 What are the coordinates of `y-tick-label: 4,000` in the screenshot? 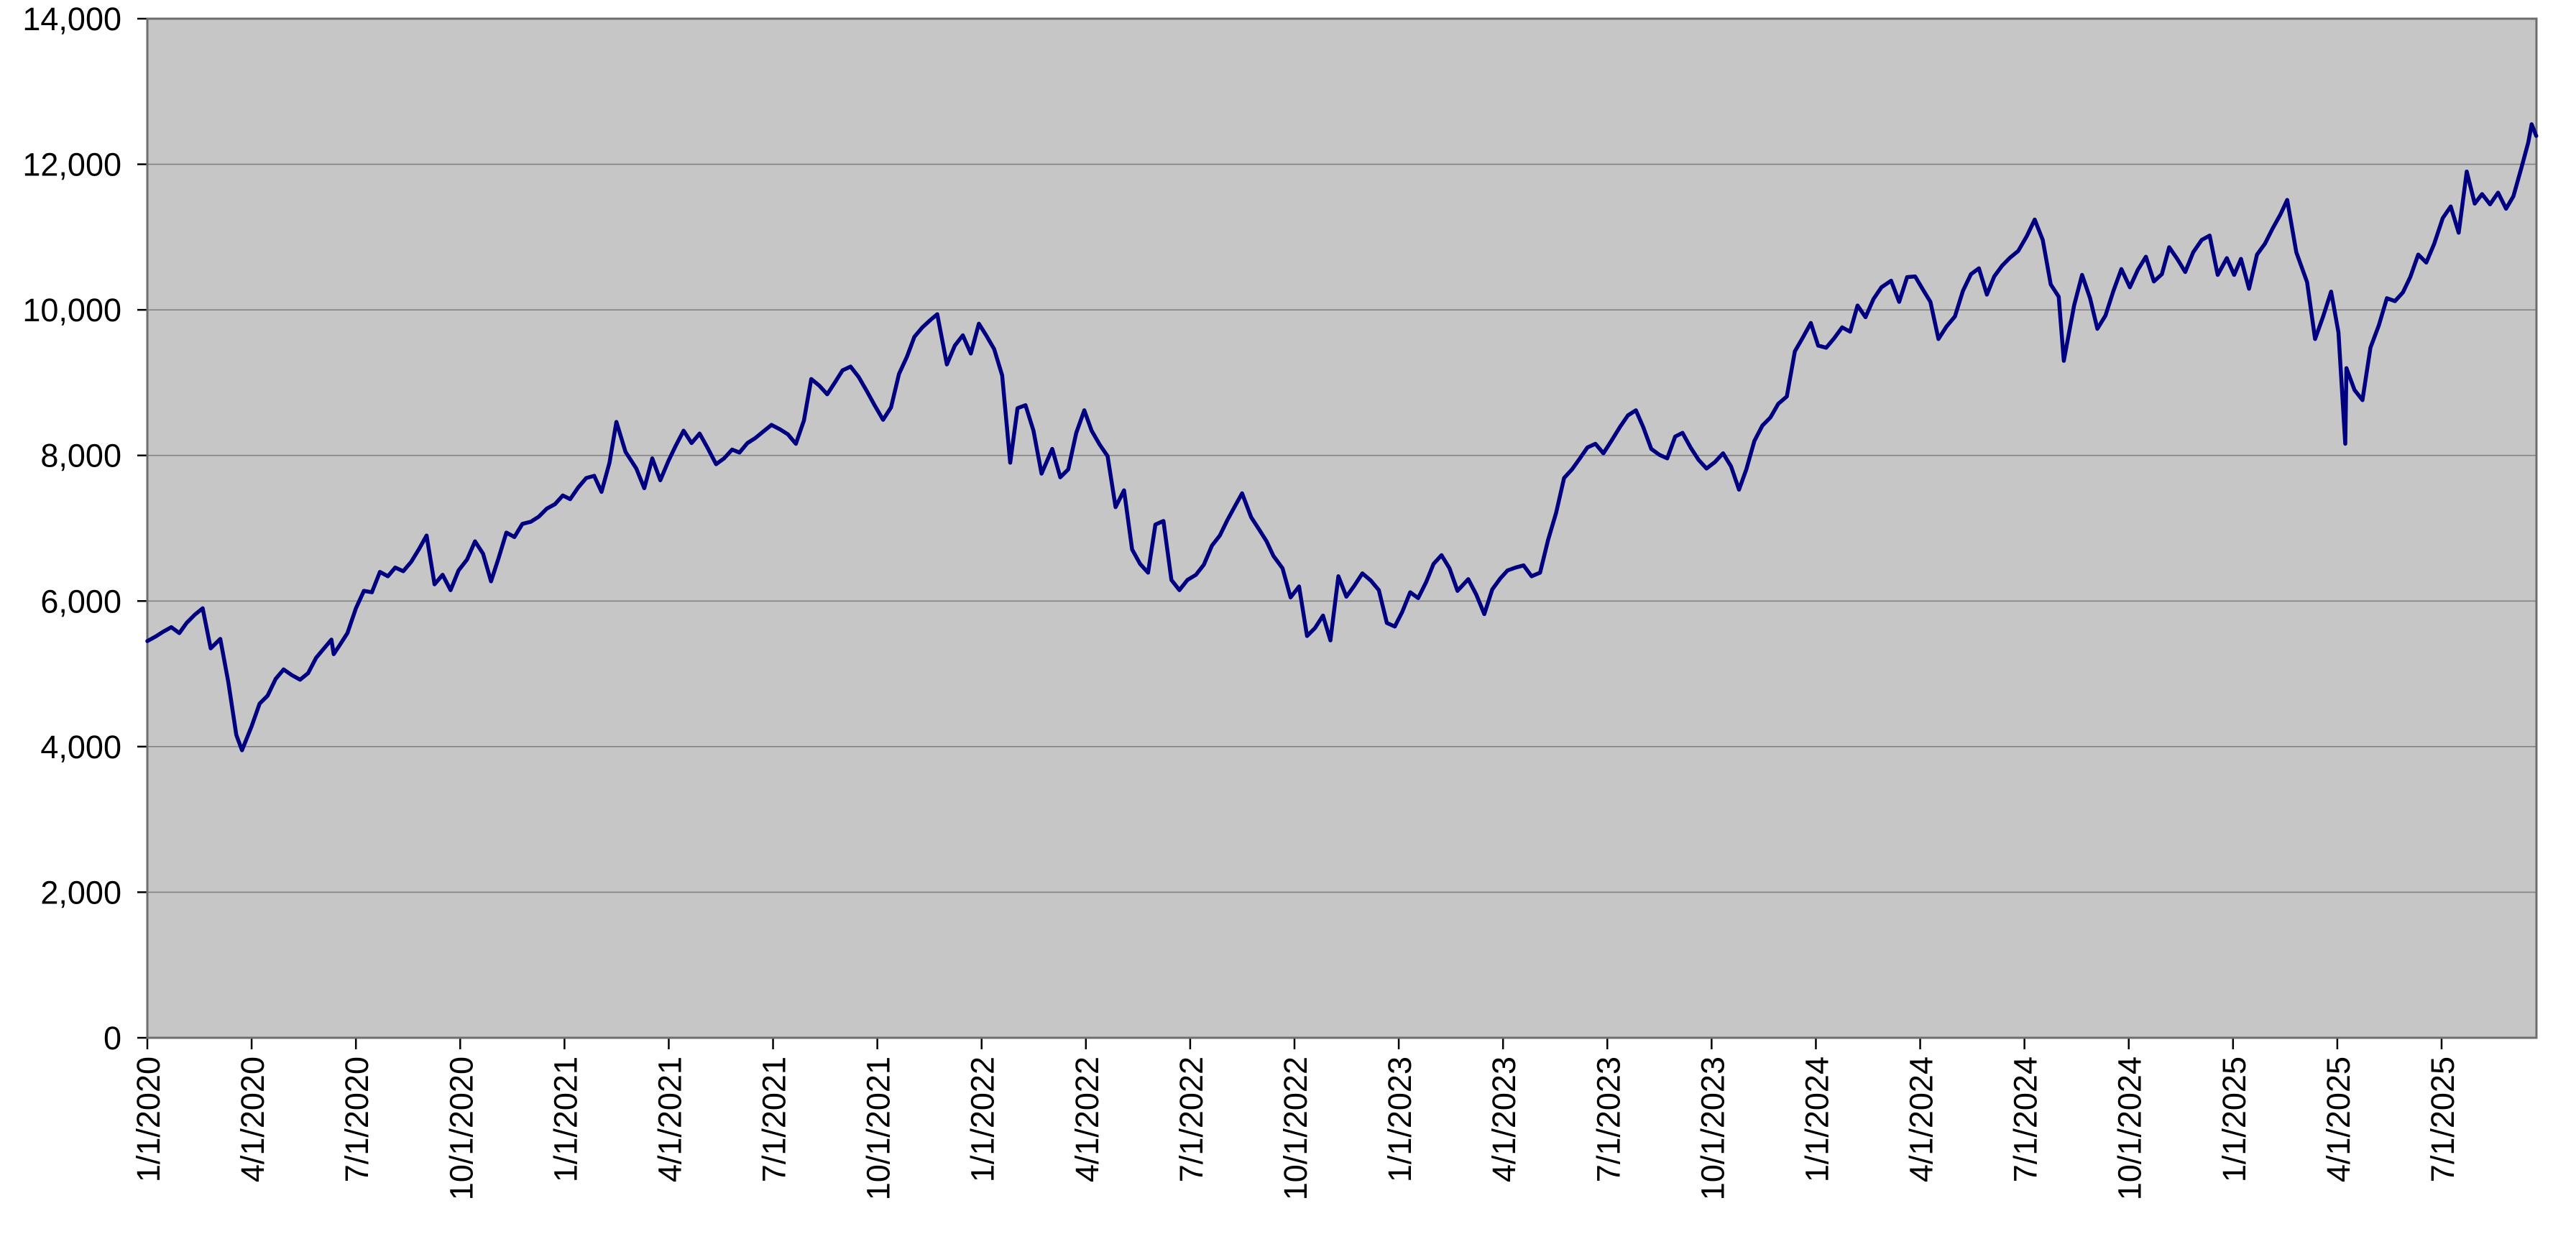 It's located at (80, 747).